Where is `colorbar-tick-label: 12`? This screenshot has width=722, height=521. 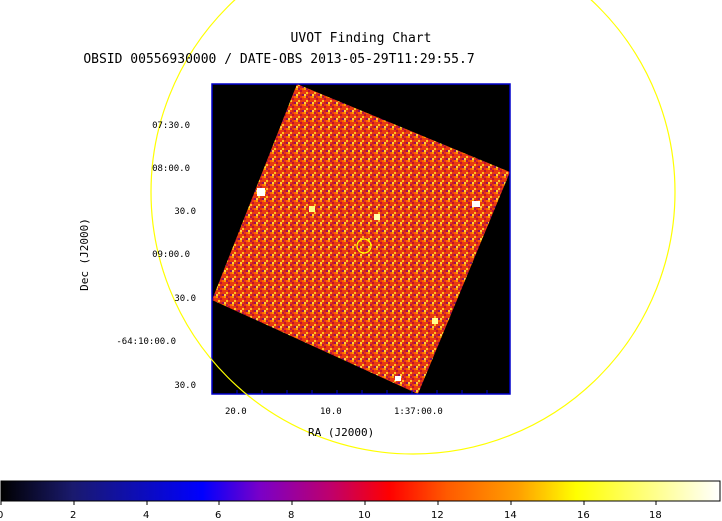 colorbar-tick-label: 12 is located at coordinates (437, 515).